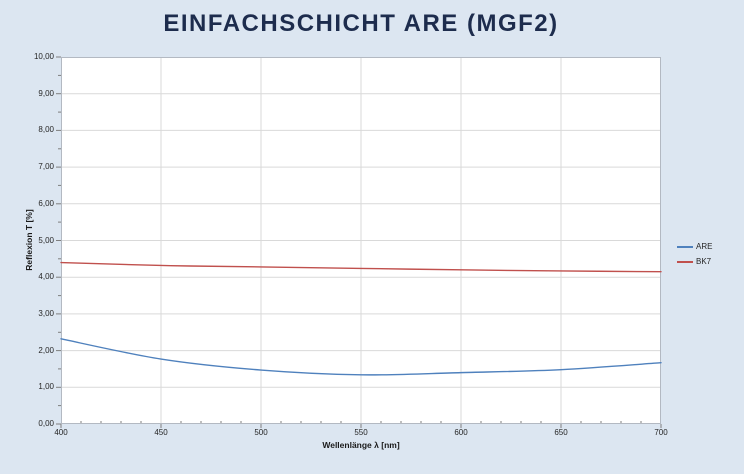 The height and width of the screenshot is (474, 744). Describe the element at coordinates (46, 203) in the screenshot. I see `y-tick-label: 6,00` at that location.